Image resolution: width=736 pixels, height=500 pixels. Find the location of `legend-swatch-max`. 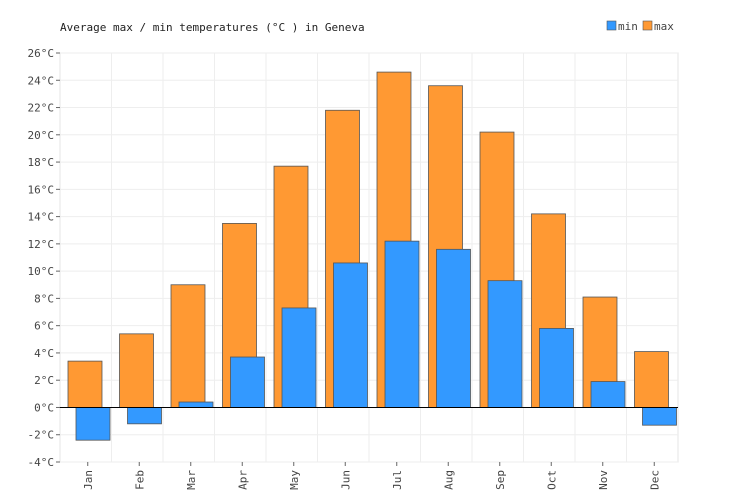

legend-swatch-max is located at coordinates (647, 25).